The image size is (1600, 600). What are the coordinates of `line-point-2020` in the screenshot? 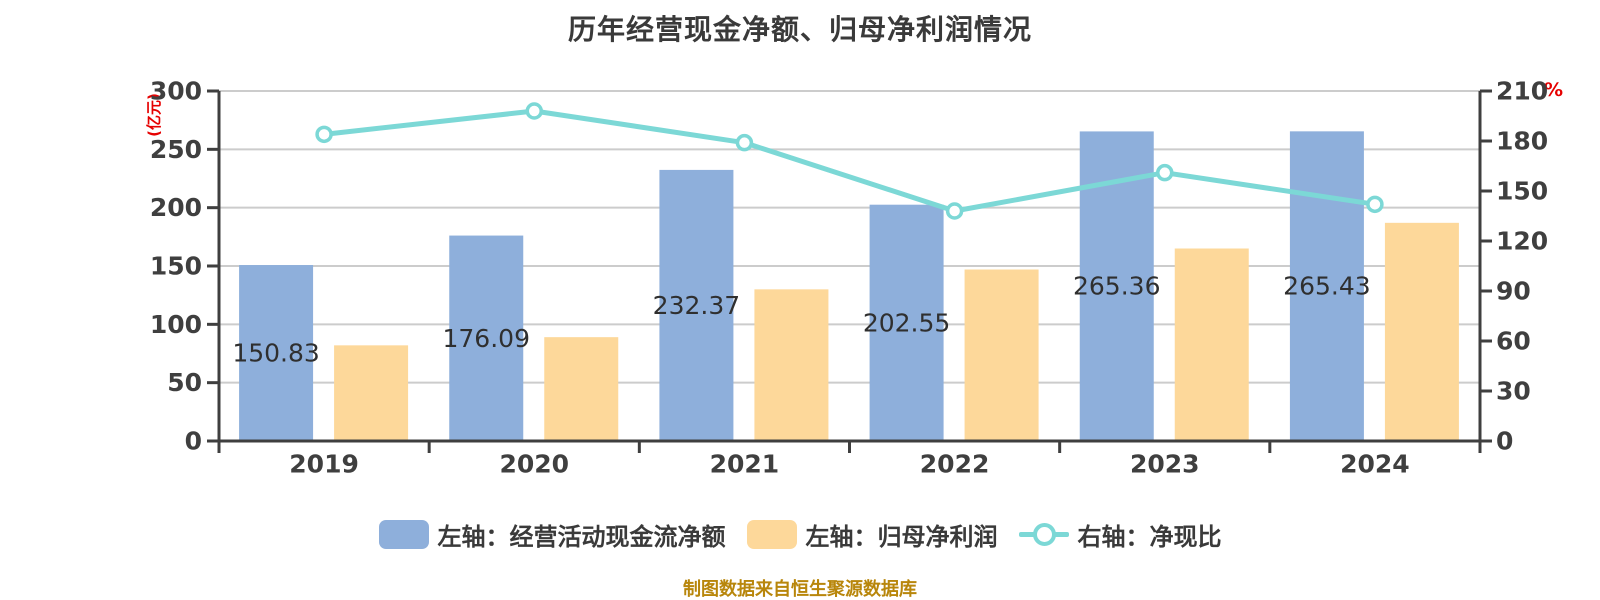 It's located at (534, 111).